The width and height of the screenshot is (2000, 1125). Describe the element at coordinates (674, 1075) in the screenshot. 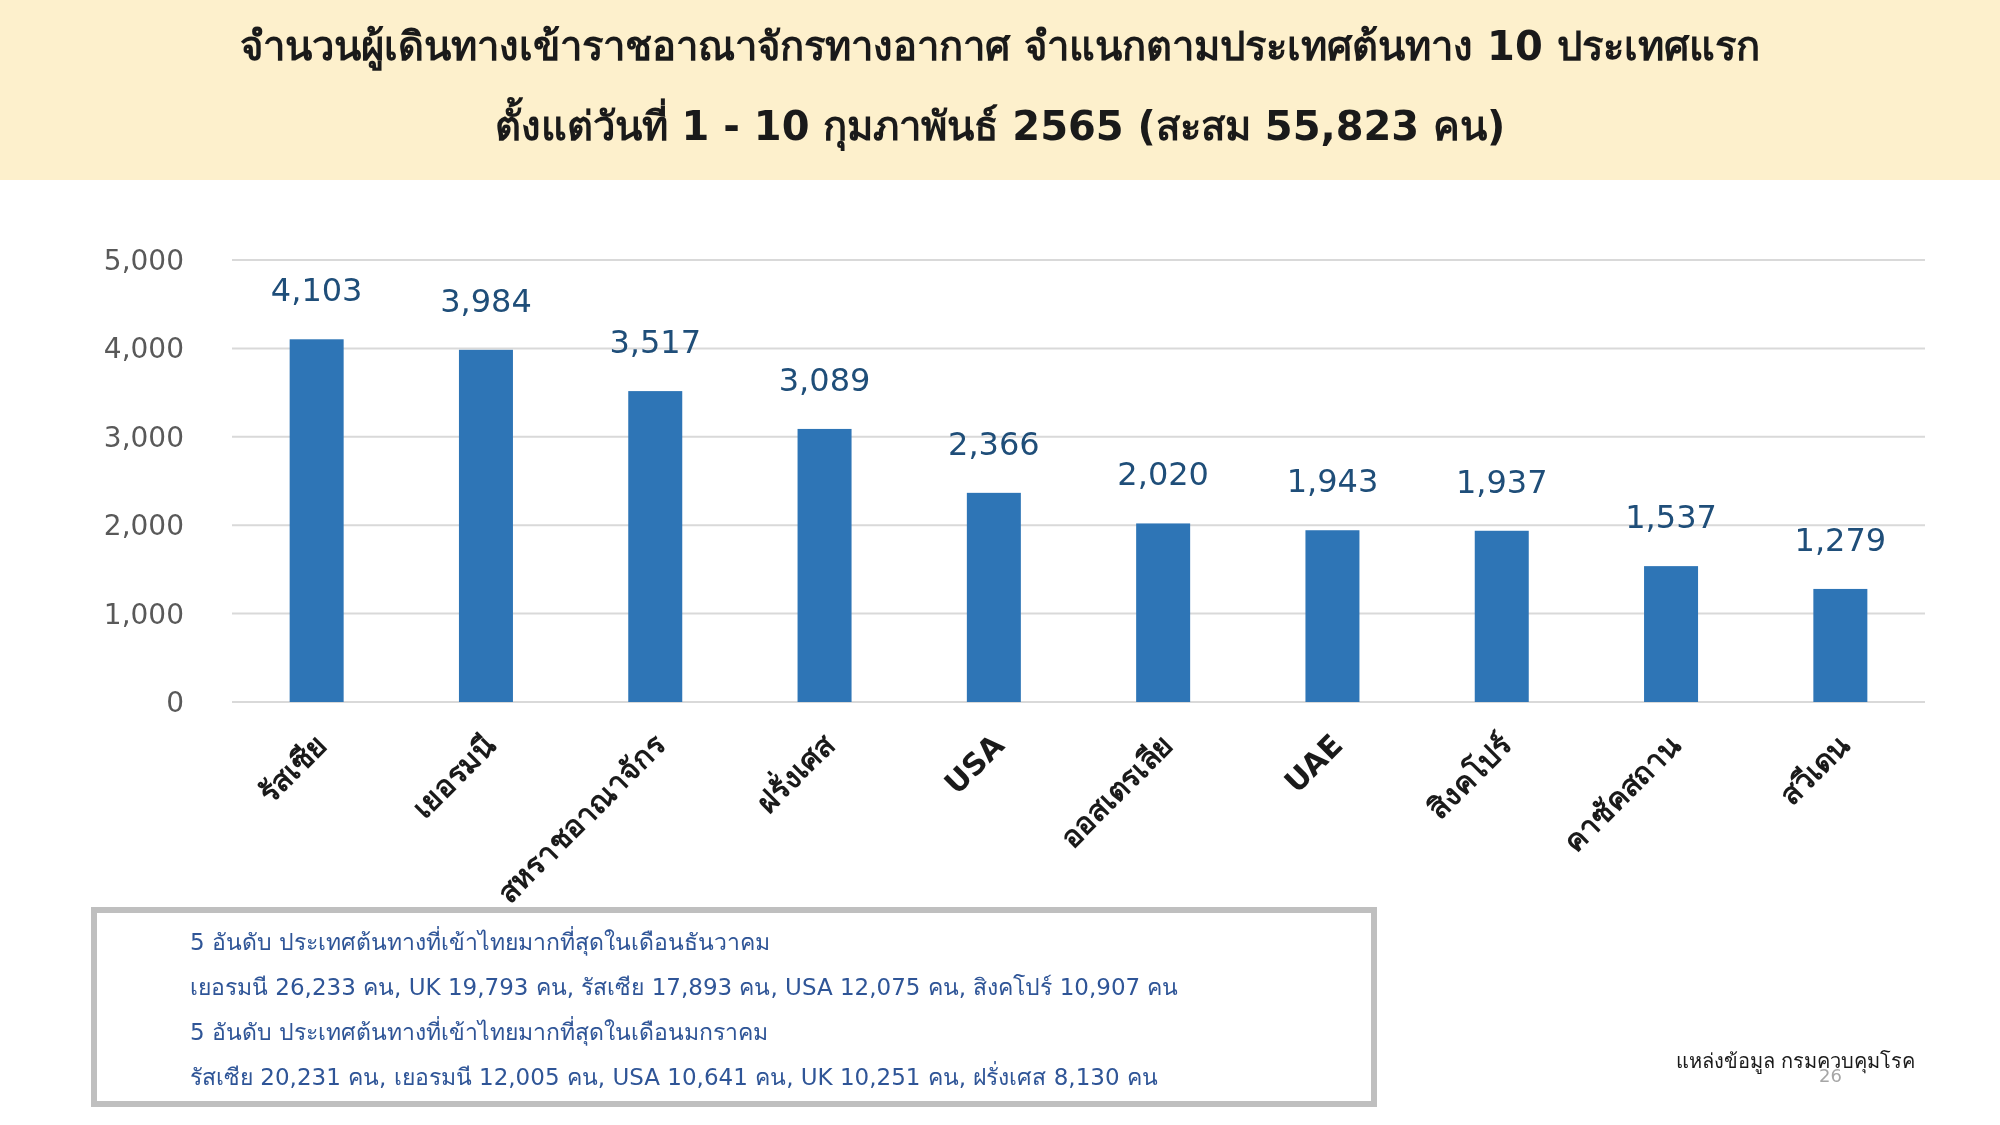

I see `text: รัสเซีย 20,231 คน, เยอรมนี 12,005 คน, USA 10,641 คน, UK 10,251 คน, ฝรั่งเศส 8,130 คน` at that location.